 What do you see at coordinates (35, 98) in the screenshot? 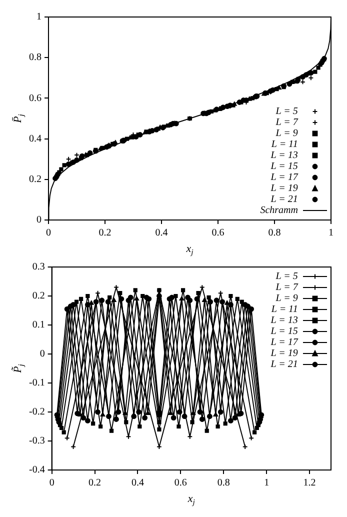
I see `y-tick-label: 0.6` at bounding box center [35, 98].